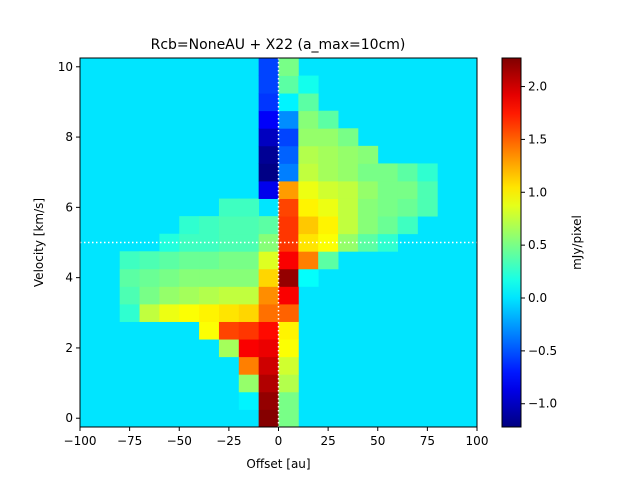 The image size is (640, 480). What do you see at coordinates (537, 298) in the screenshot?
I see `colorbar-tick-label: 0.0` at bounding box center [537, 298].